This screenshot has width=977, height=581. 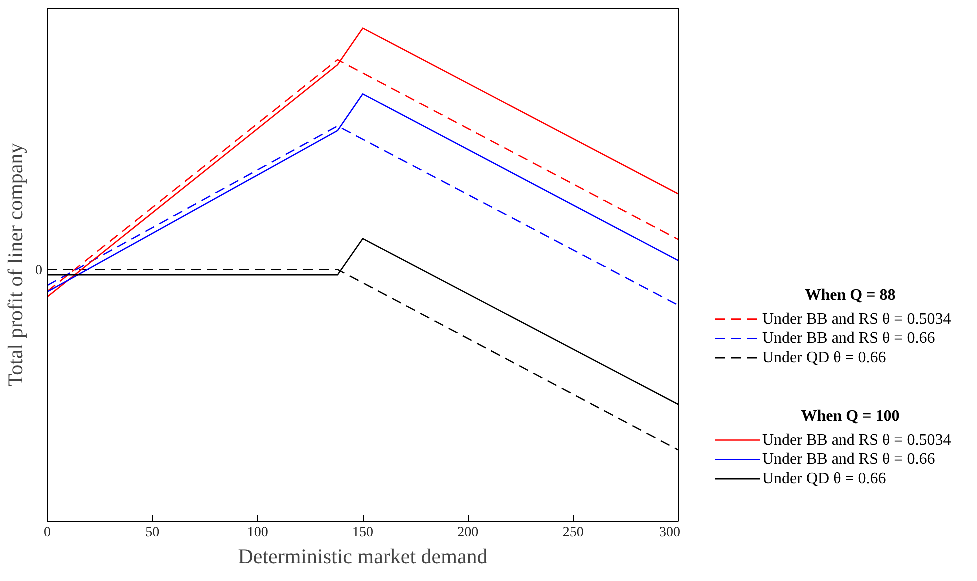 What do you see at coordinates (363, 556) in the screenshot?
I see `x-axis-title: Deterministic market demand` at bounding box center [363, 556].